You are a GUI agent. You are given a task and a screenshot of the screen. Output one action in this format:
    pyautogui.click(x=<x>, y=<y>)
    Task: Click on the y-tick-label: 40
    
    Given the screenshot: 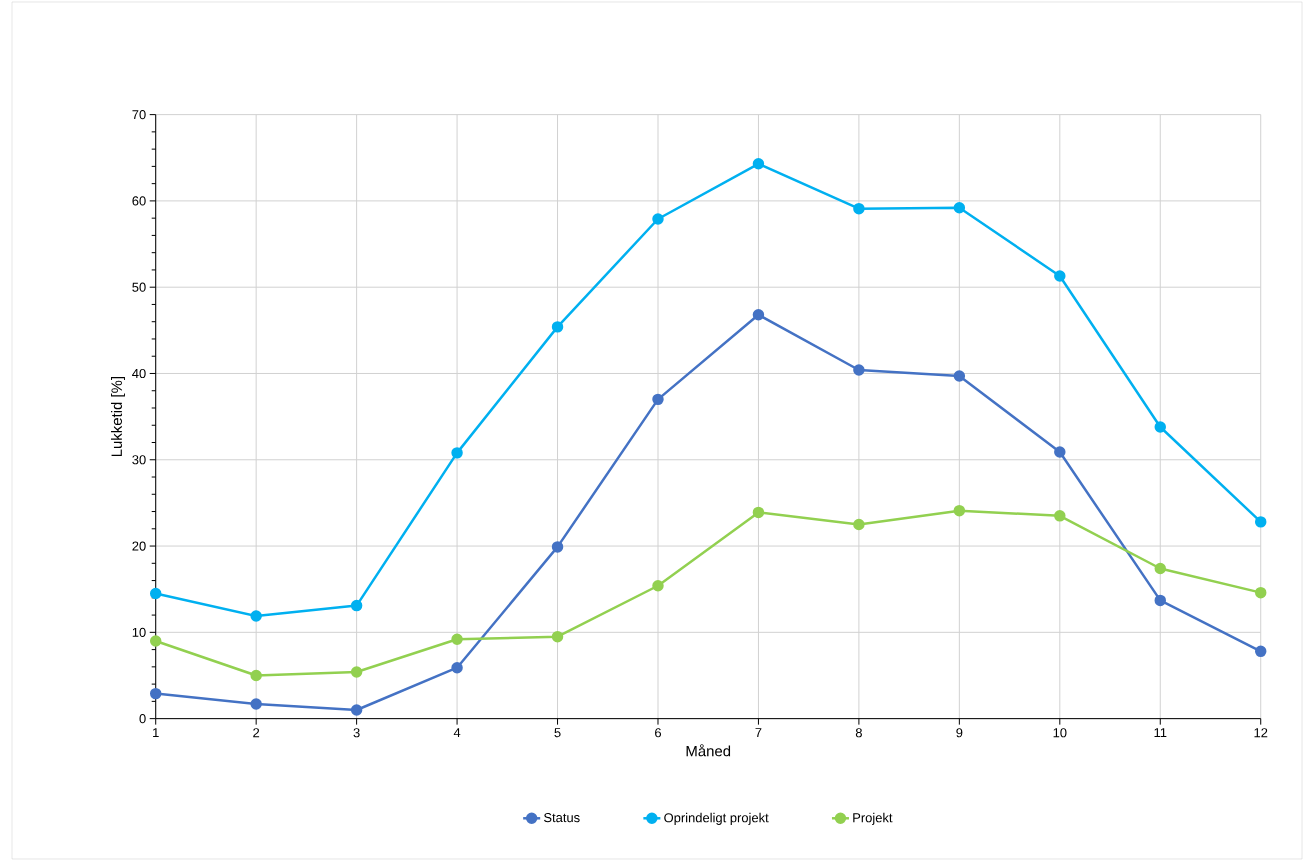 What is the action you would take?
    pyautogui.click(x=139, y=373)
    